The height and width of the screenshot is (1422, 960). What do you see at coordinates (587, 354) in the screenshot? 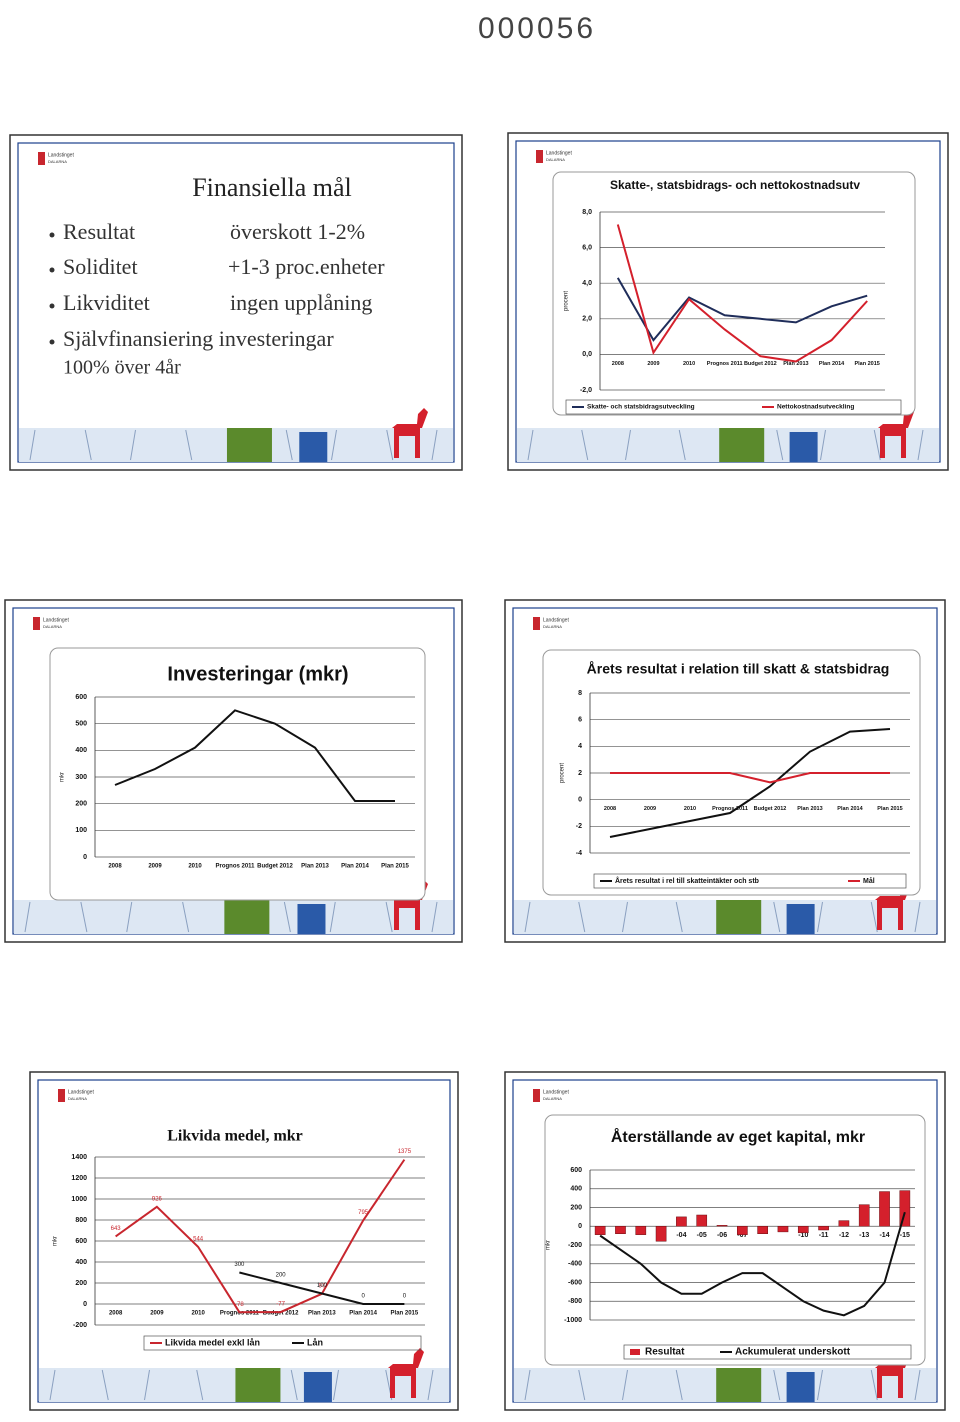
I see `y-tick-label: 0,0` at bounding box center [587, 354].